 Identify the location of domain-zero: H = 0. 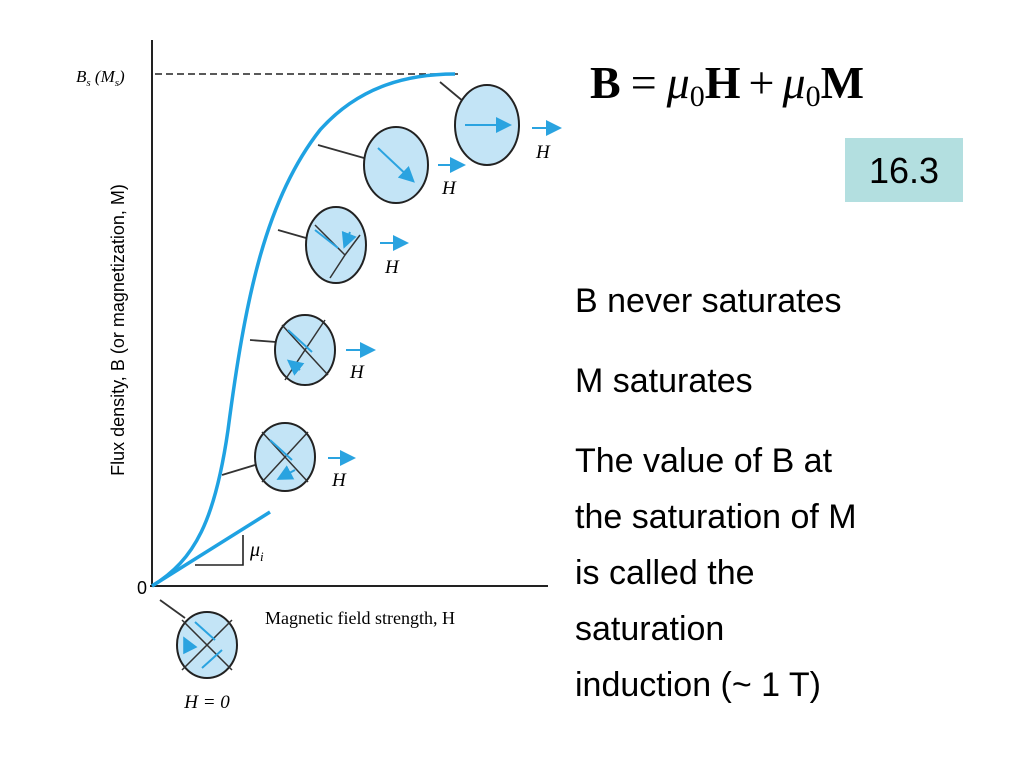
(198, 656).